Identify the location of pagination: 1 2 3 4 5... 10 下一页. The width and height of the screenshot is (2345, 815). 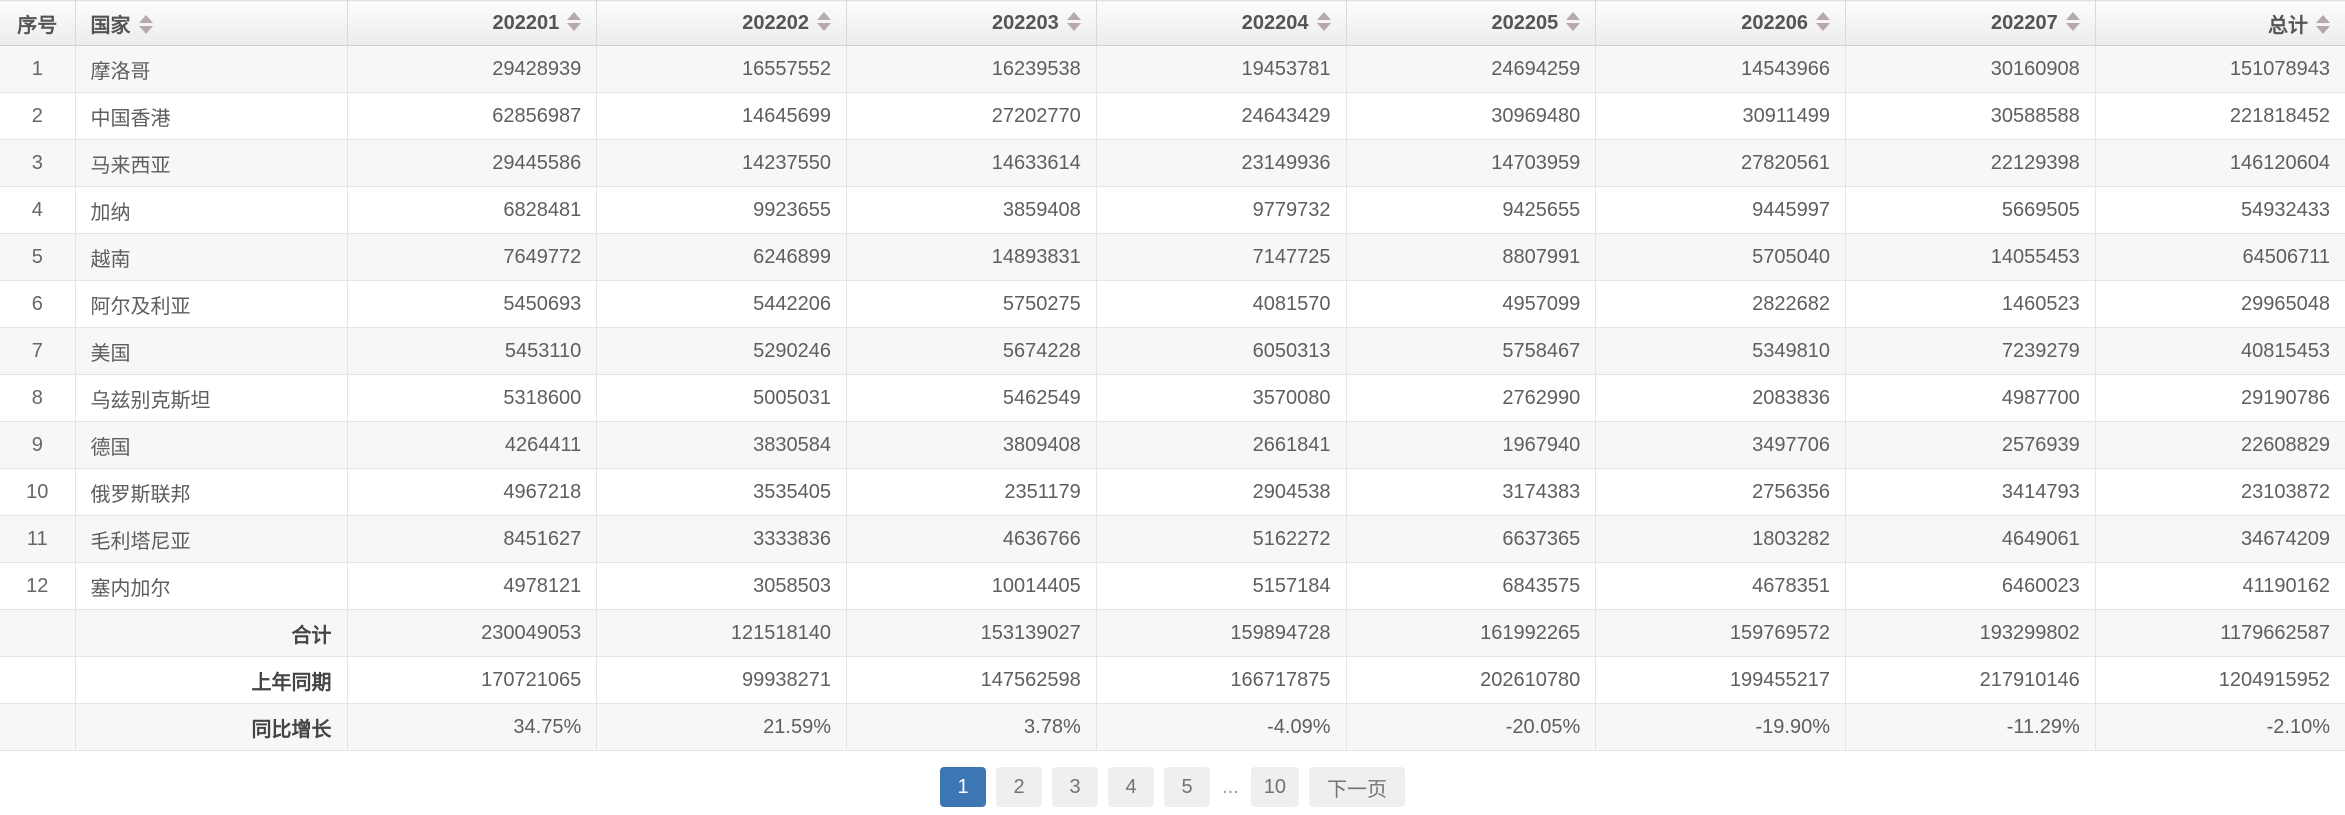
(1172, 787).